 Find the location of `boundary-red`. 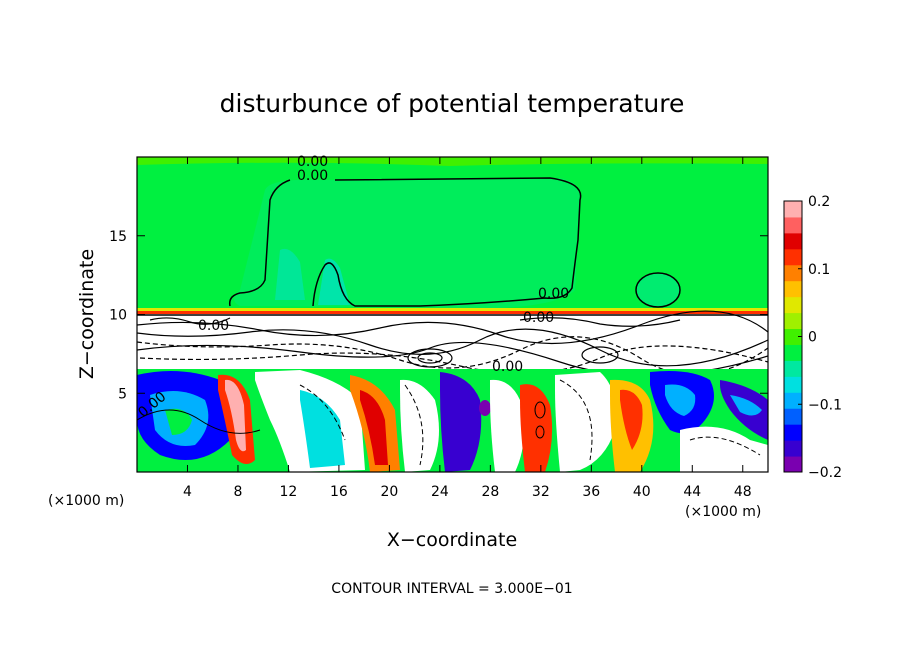

boundary-red is located at coordinates (452, 312).